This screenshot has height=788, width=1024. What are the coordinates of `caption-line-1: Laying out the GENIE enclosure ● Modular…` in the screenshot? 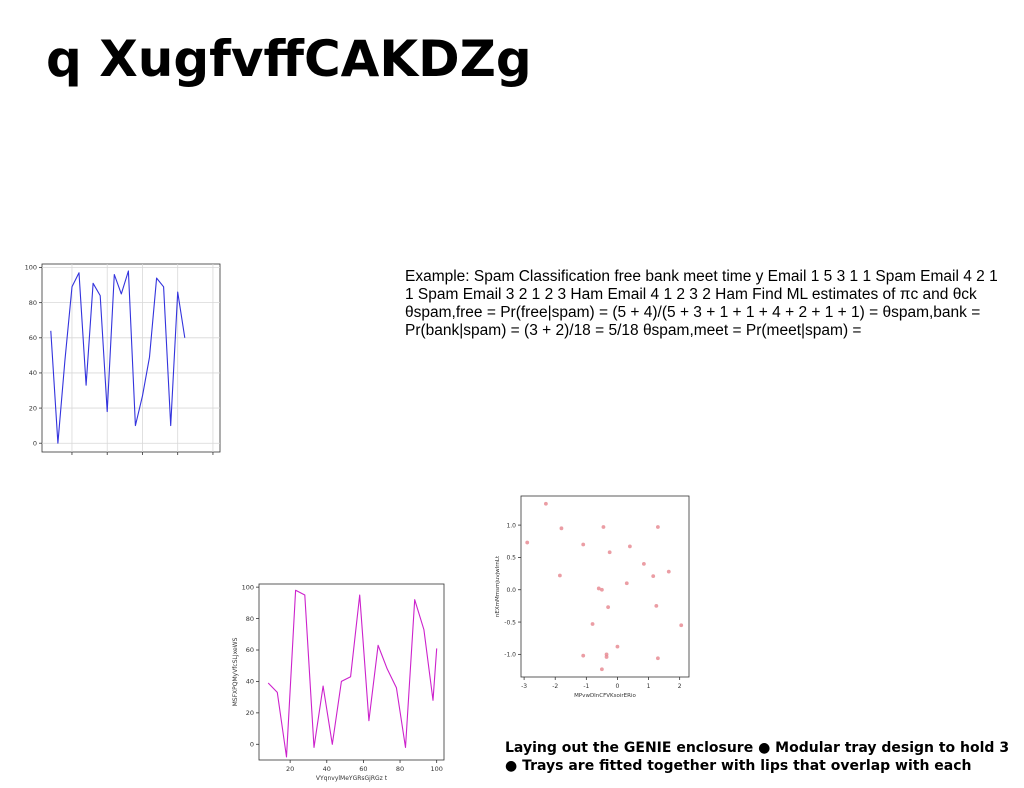 It's located at (757, 748).